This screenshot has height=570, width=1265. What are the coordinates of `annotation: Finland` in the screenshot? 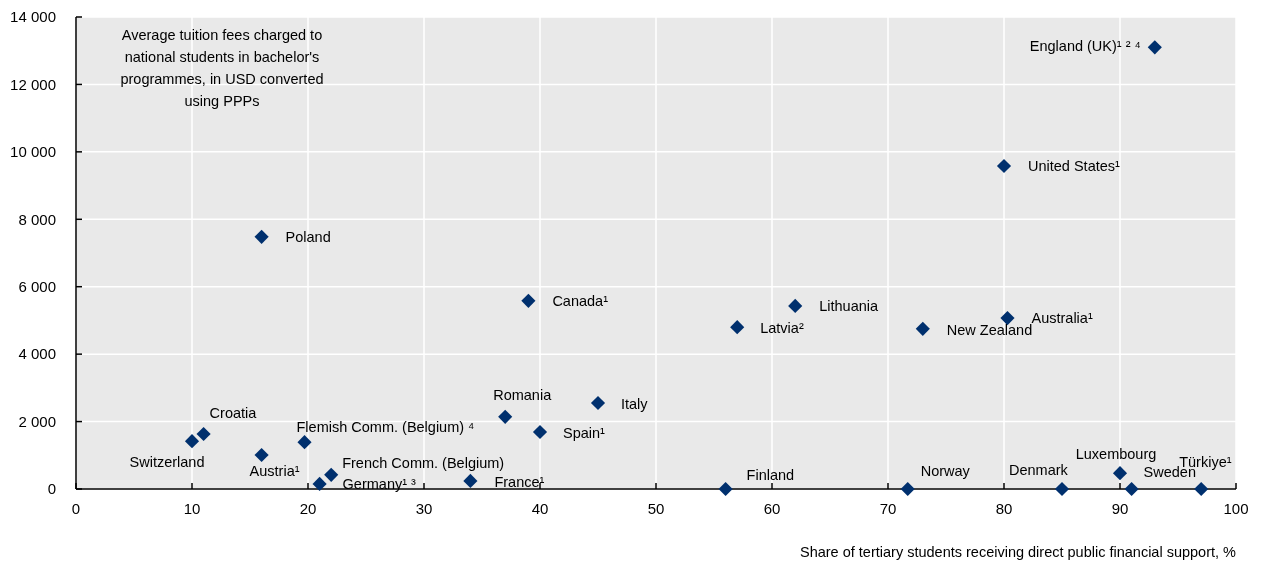 It's located at (770, 475).